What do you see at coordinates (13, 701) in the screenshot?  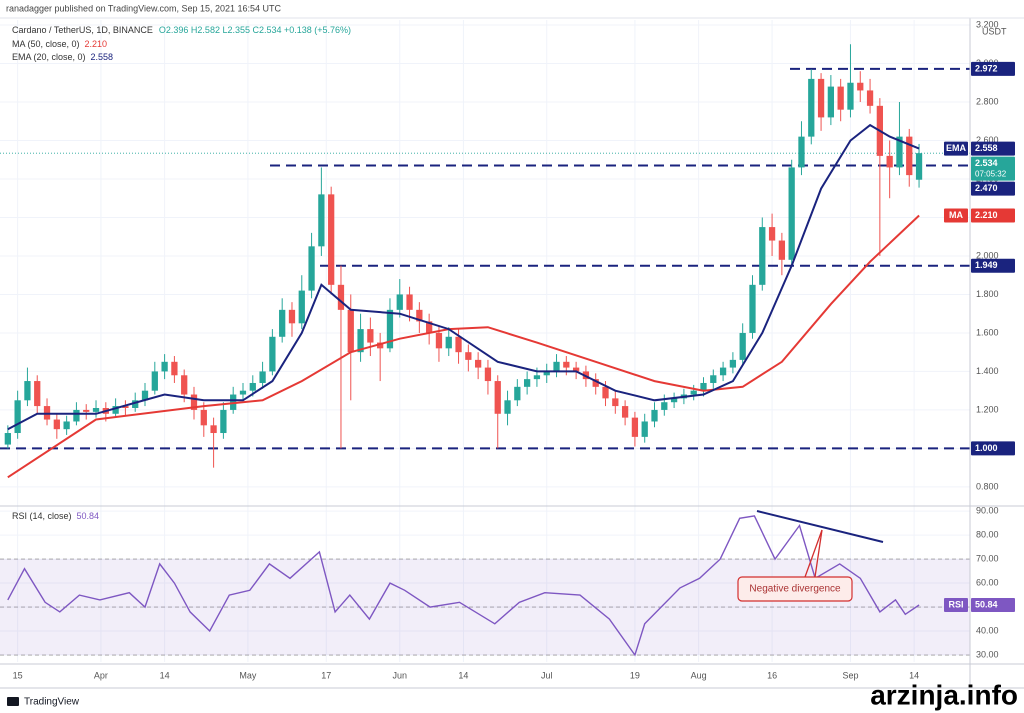 I see `logo-icon` at bounding box center [13, 701].